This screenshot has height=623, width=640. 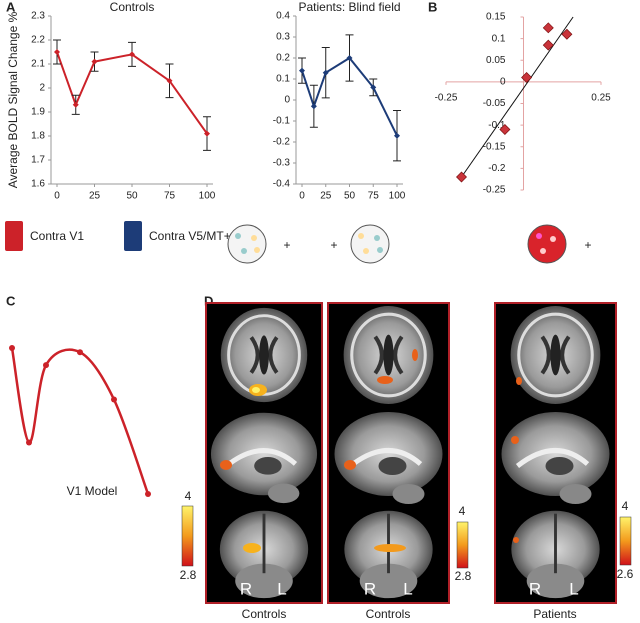 I want to click on y-tick-label: 1.6, so click(x=38, y=184).